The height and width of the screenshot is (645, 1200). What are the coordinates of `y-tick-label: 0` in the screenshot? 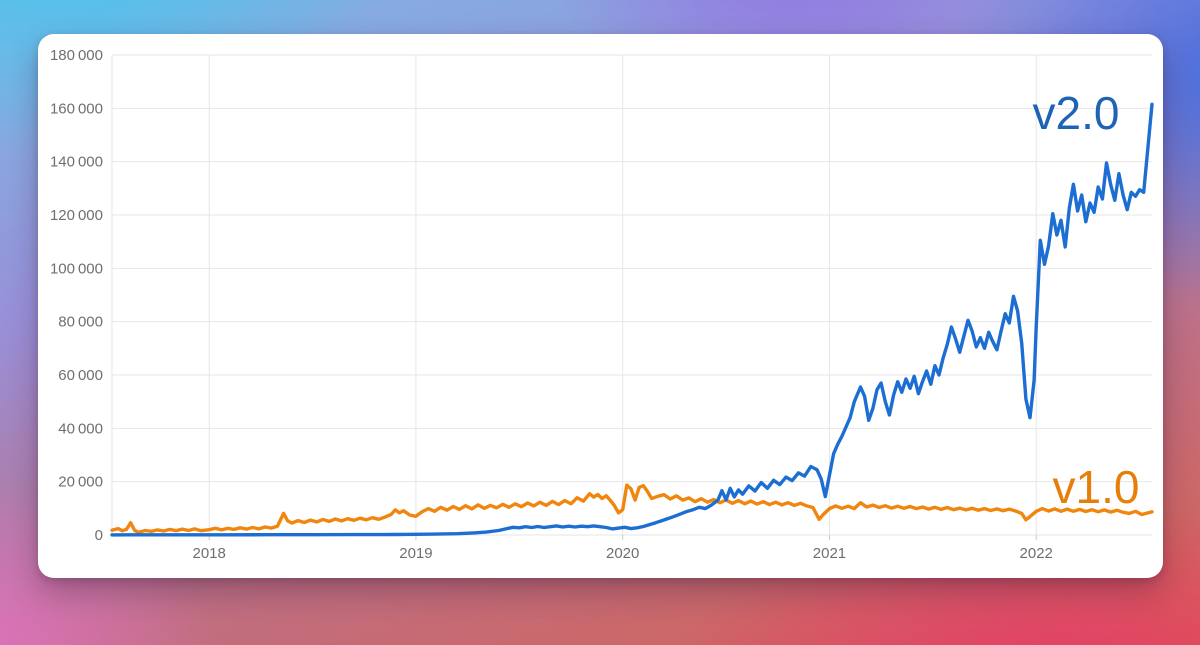 It's located at (99, 535).